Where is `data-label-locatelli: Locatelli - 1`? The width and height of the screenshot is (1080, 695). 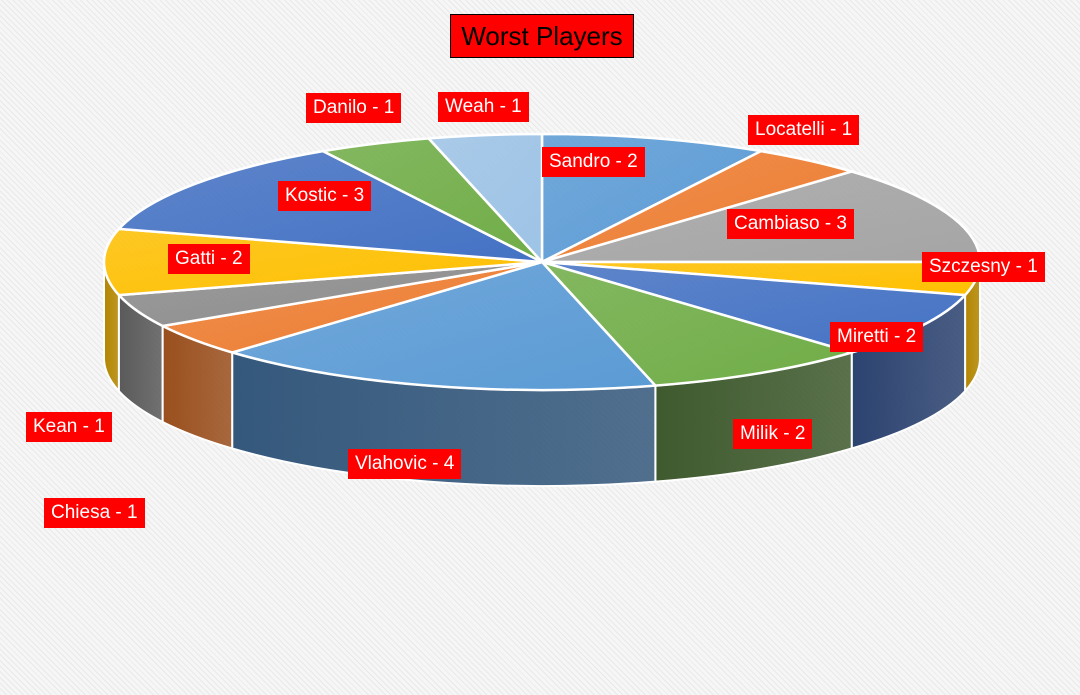 data-label-locatelli: Locatelli - 1 is located at coordinates (804, 130).